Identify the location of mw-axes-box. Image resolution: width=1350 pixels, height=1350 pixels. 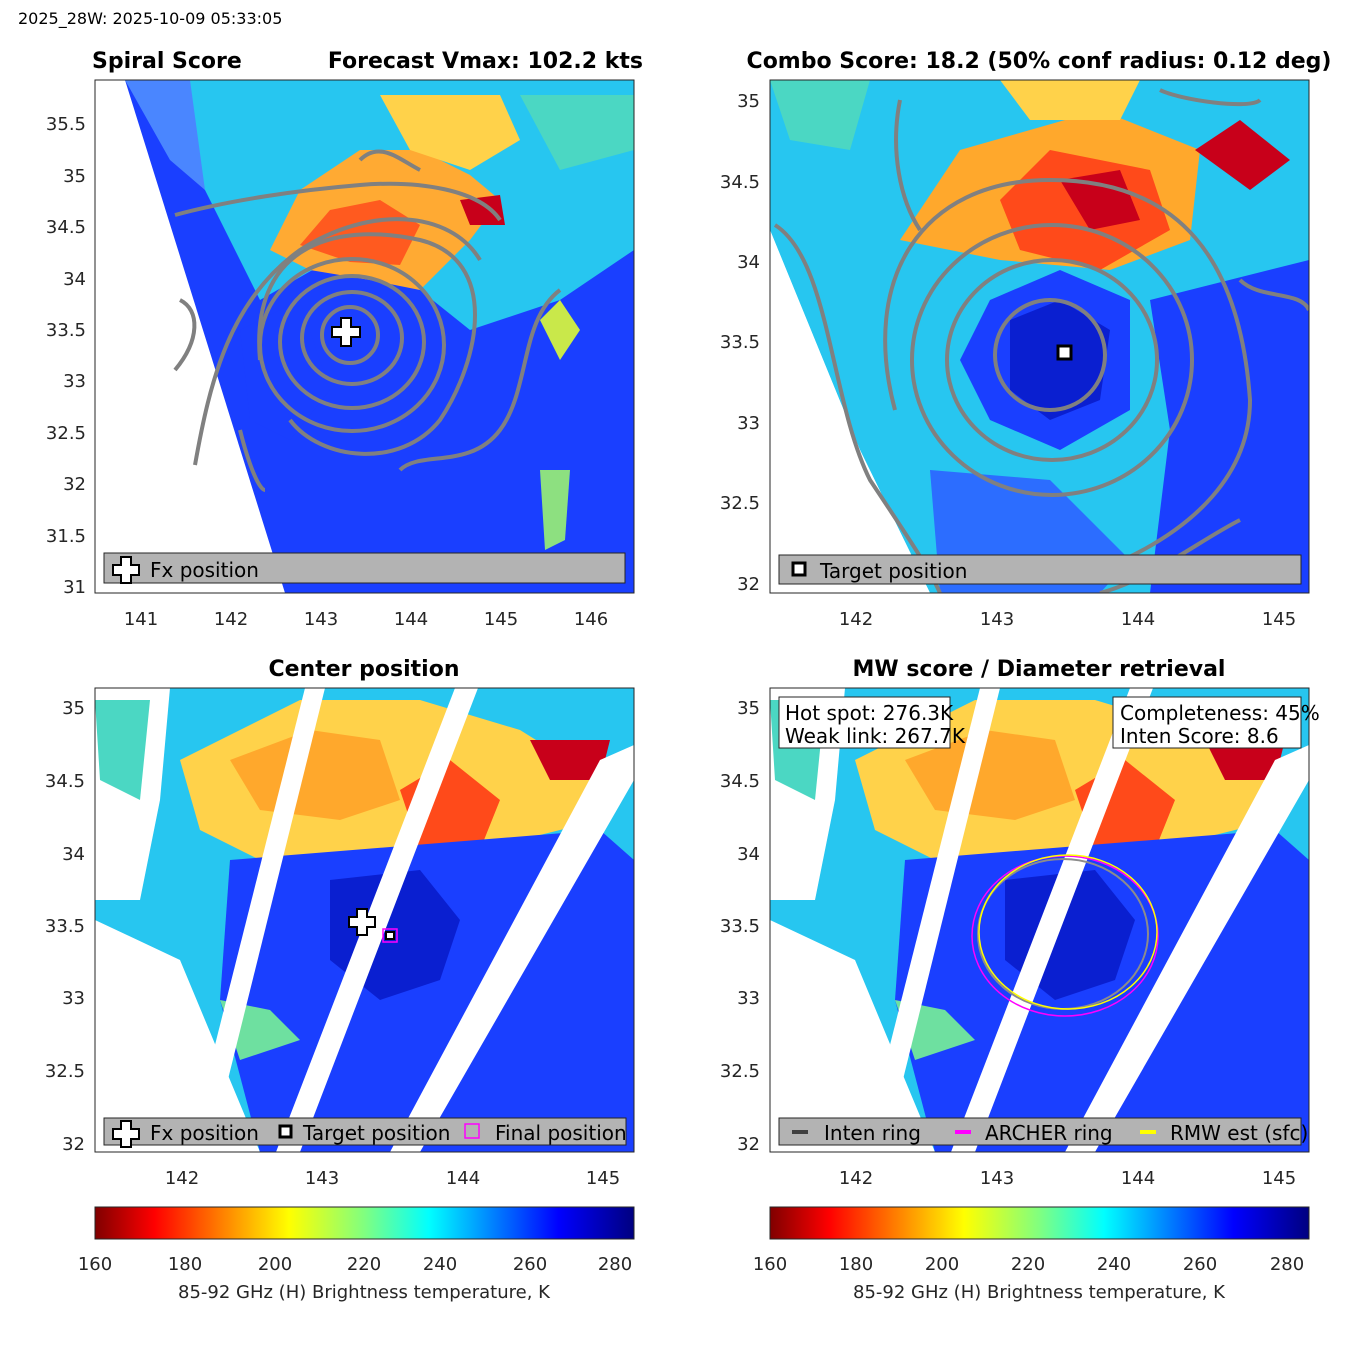
(1039, 920).